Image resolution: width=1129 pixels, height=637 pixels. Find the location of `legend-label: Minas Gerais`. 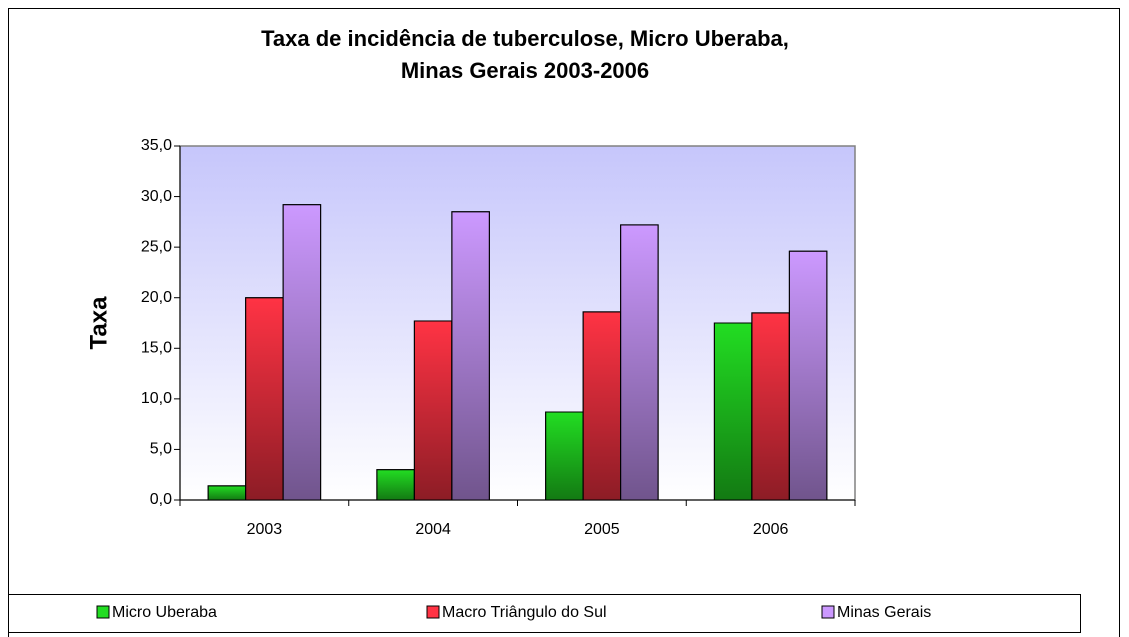

legend-label: Minas Gerais is located at coordinates (884, 612).